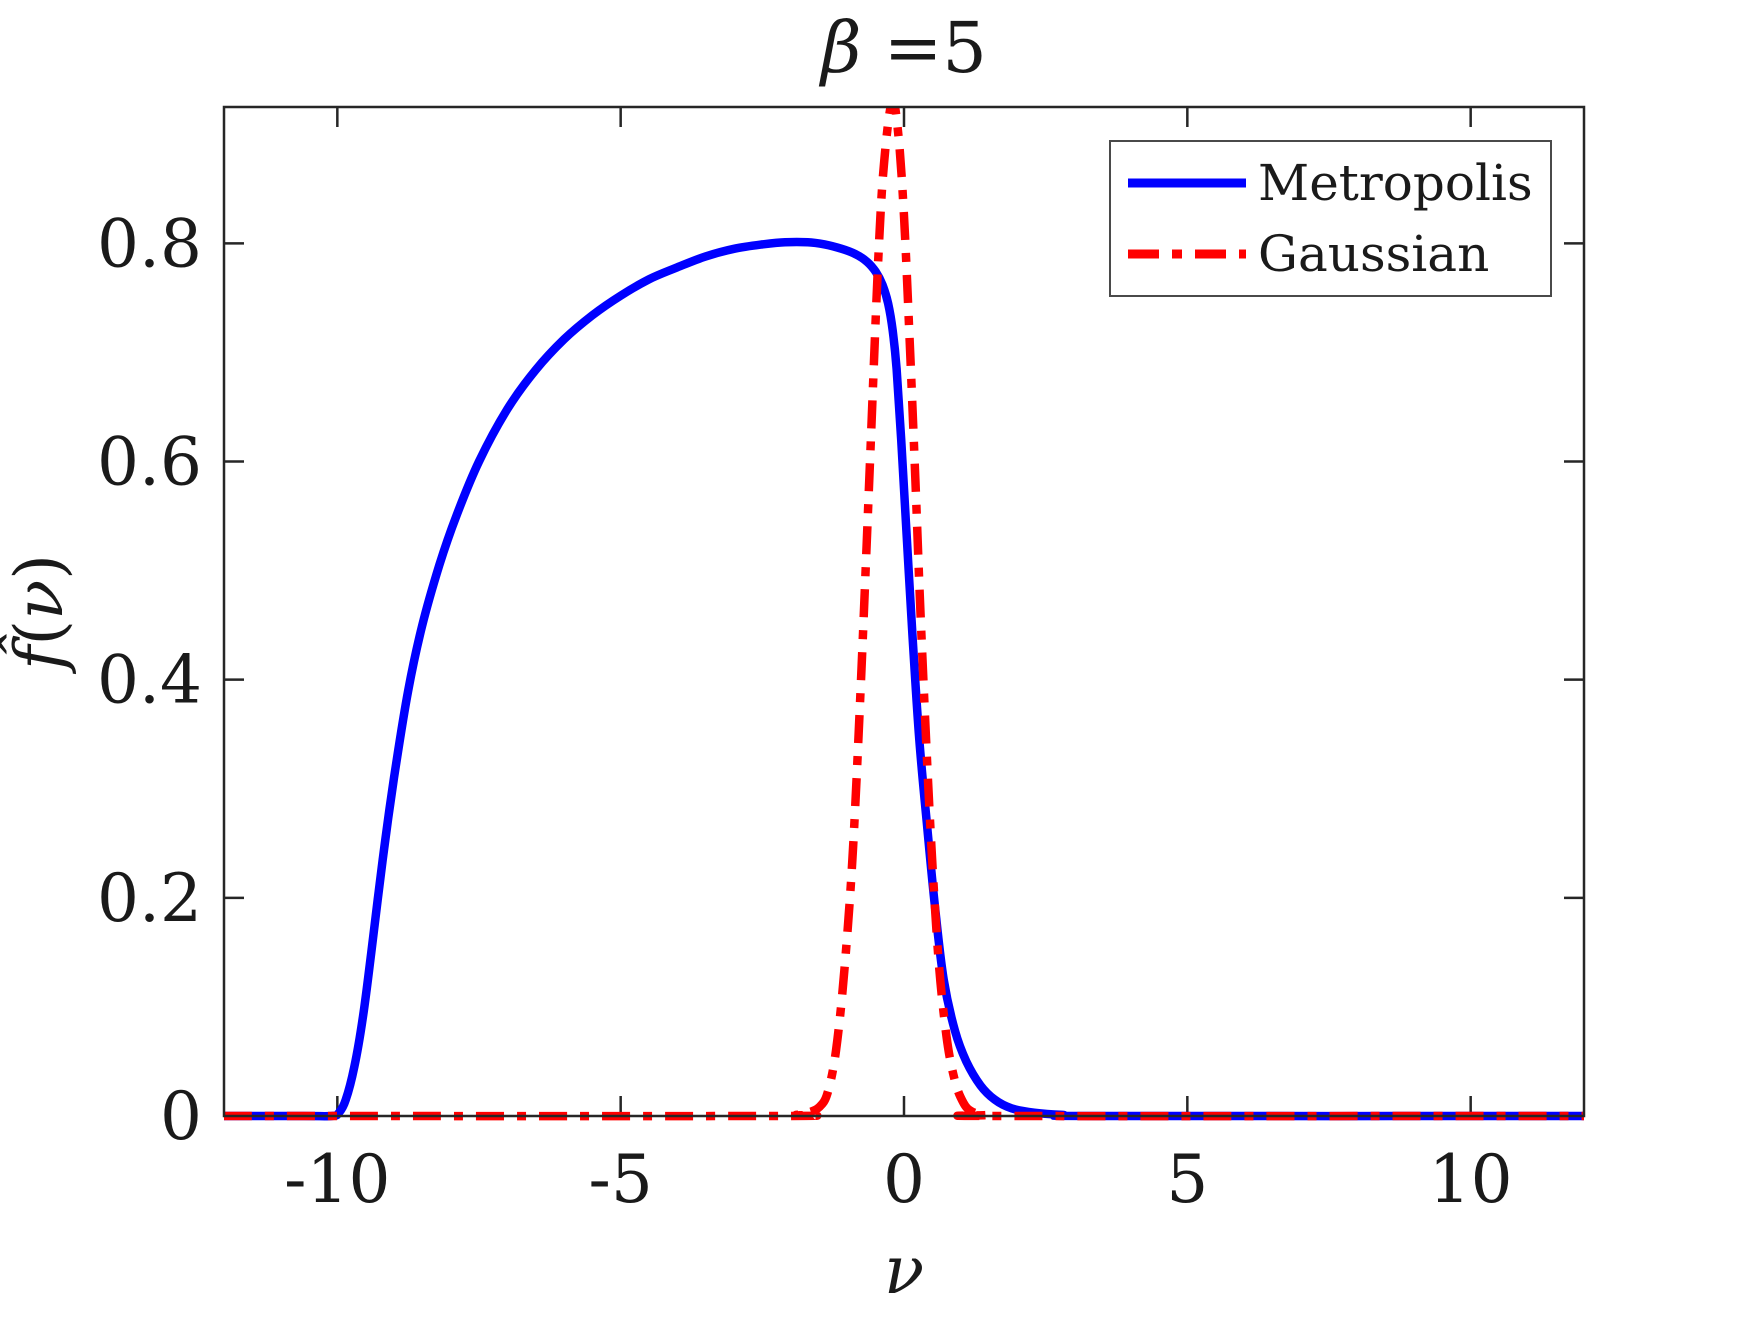  What do you see at coordinates (149, 898) in the screenshot?
I see `y-tick-label: 0.2` at bounding box center [149, 898].